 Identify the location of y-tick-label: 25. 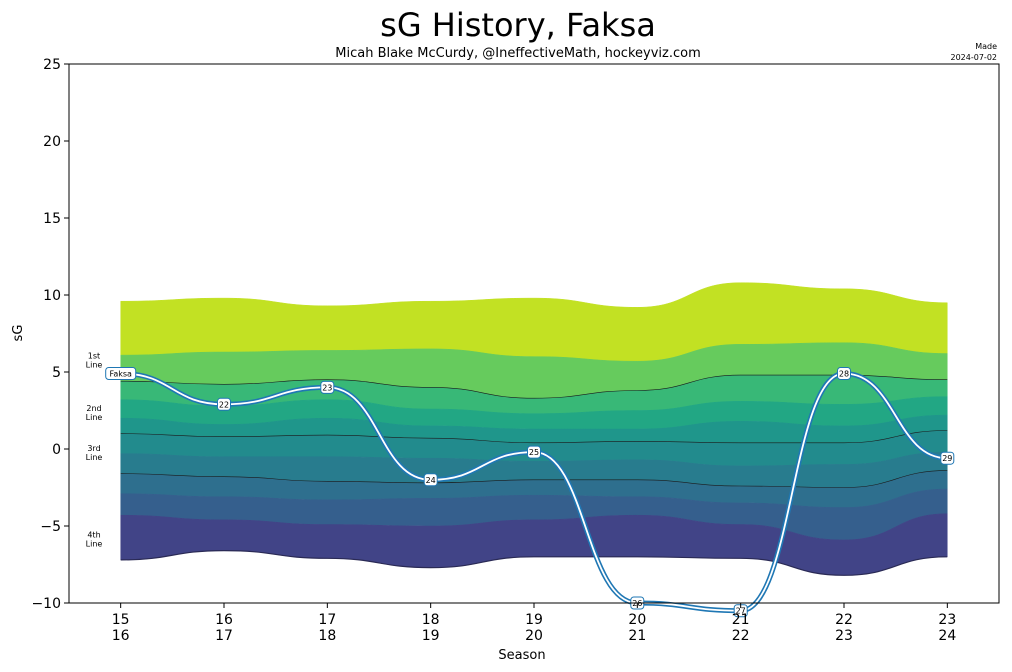
(52, 65).